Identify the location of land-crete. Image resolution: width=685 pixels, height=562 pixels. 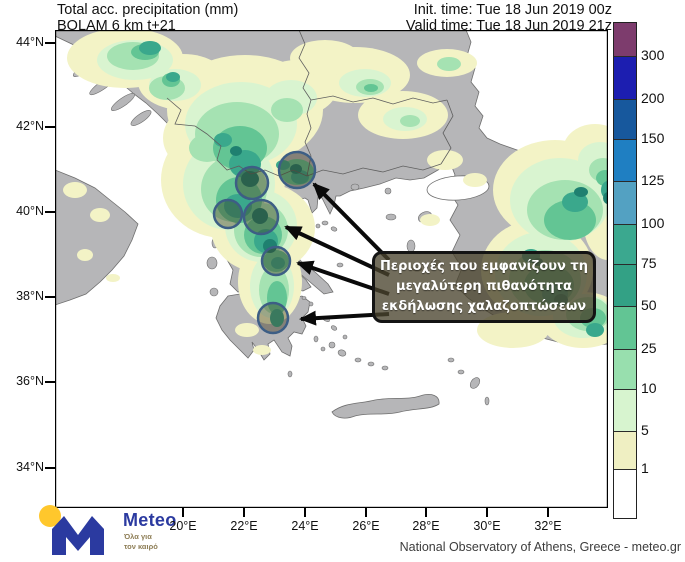
(385, 406).